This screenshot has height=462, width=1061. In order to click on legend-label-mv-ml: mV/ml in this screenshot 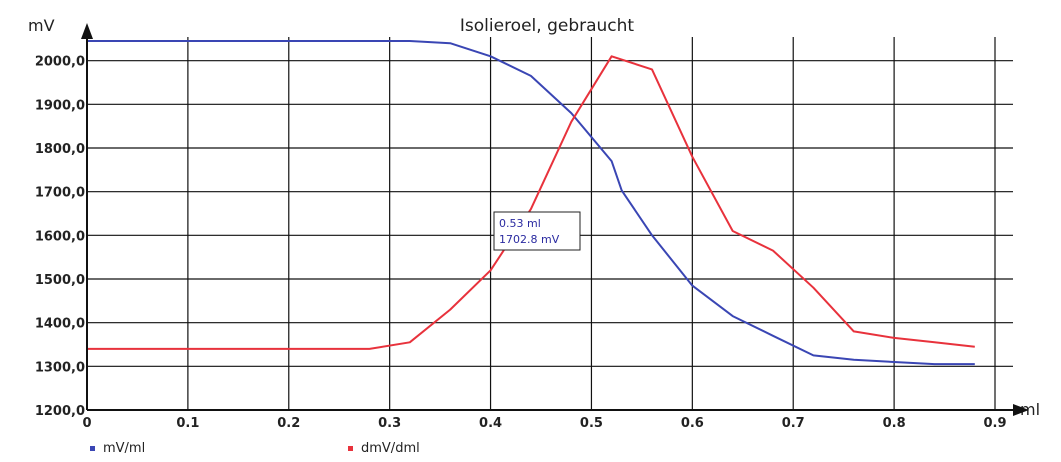, I will do `click(124, 448)`.